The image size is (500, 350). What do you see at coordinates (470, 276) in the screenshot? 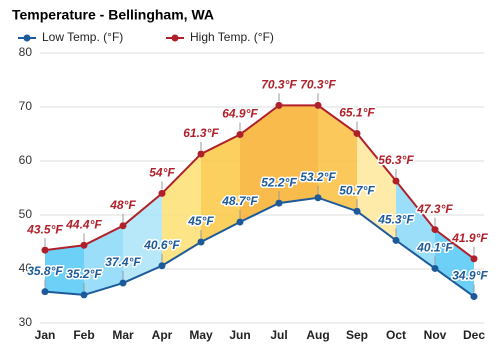
I see `value-label: 34.9°F` at bounding box center [470, 276].